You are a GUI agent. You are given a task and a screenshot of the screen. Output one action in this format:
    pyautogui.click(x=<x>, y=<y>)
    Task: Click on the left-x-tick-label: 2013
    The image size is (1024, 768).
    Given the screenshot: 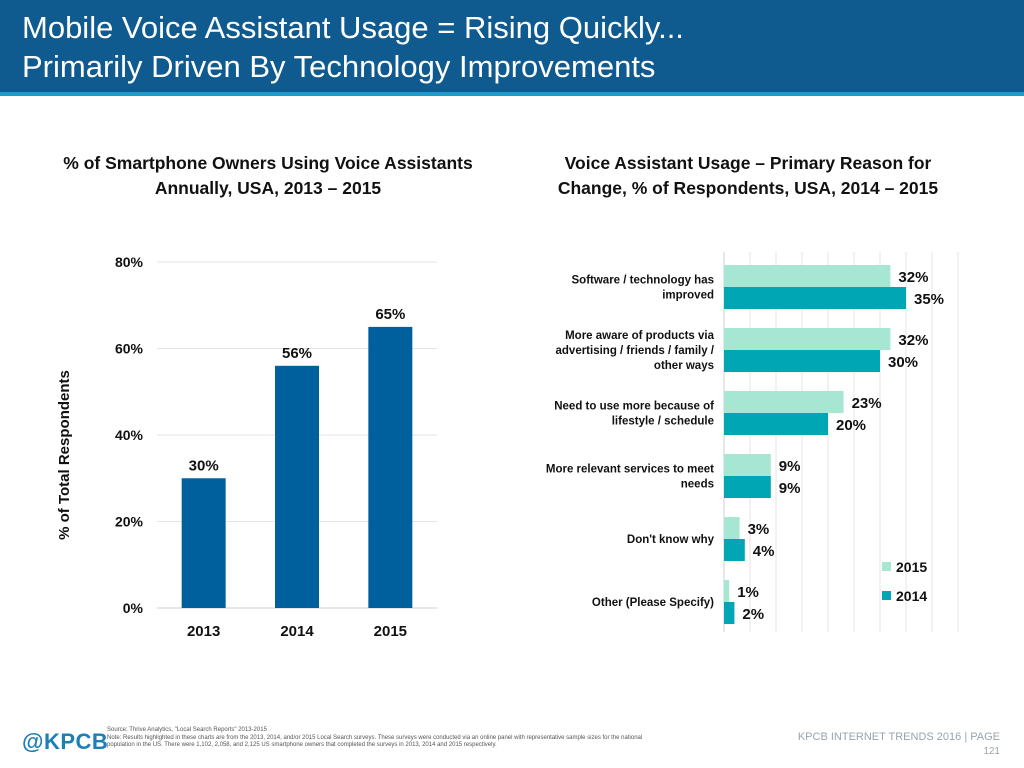 What is the action you would take?
    pyautogui.click(x=203, y=631)
    